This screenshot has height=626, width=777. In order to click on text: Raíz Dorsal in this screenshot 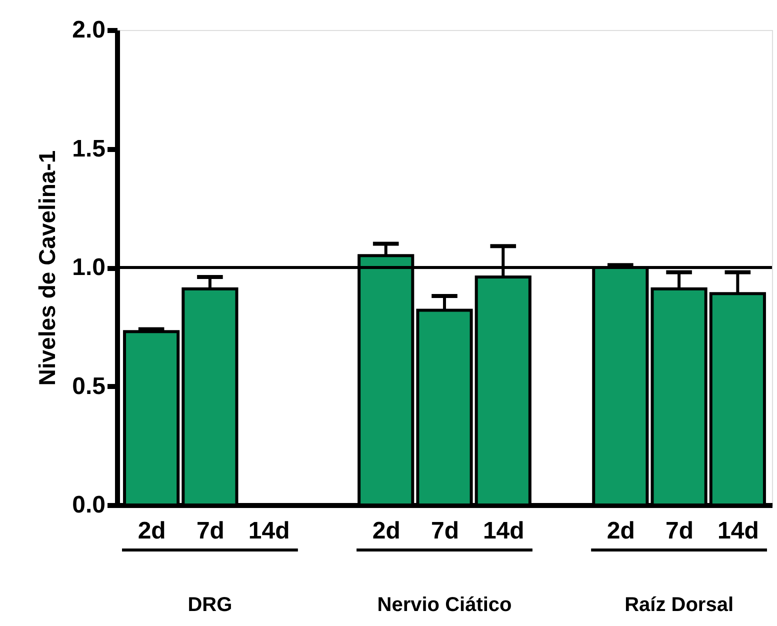, I will do `click(679, 605)`.